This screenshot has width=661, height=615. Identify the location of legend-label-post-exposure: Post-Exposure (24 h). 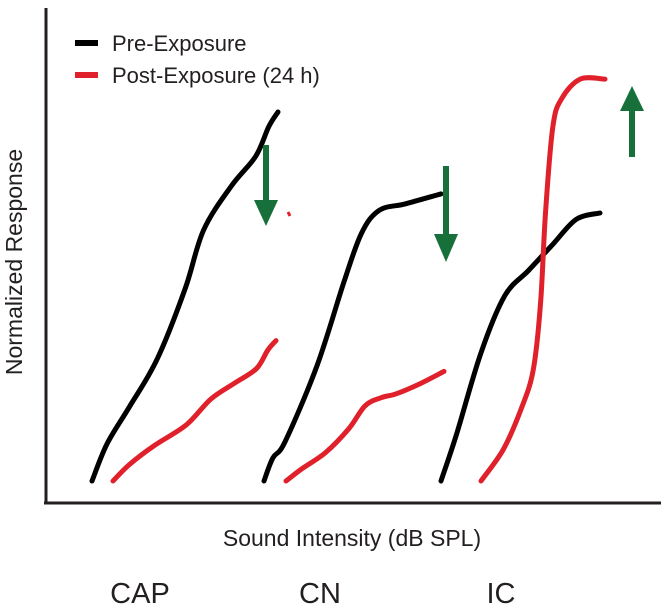
(216, 75).